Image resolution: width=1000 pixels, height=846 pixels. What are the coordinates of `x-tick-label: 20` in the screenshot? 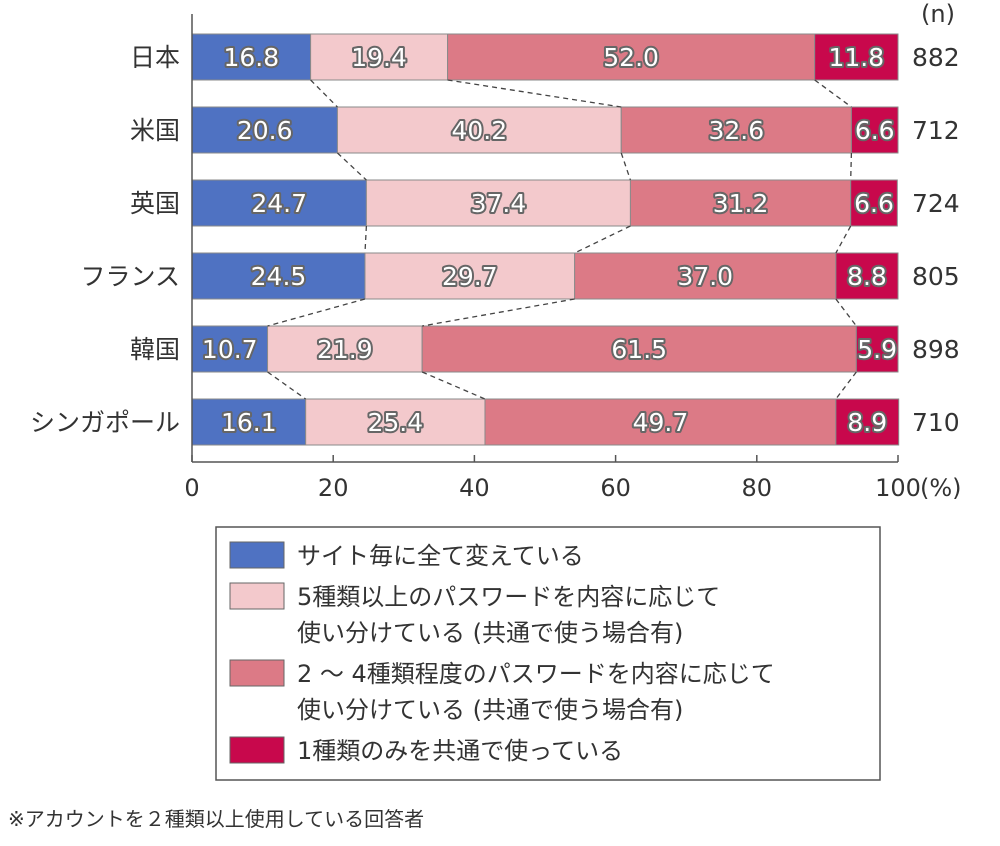 It's located at (333, 488).